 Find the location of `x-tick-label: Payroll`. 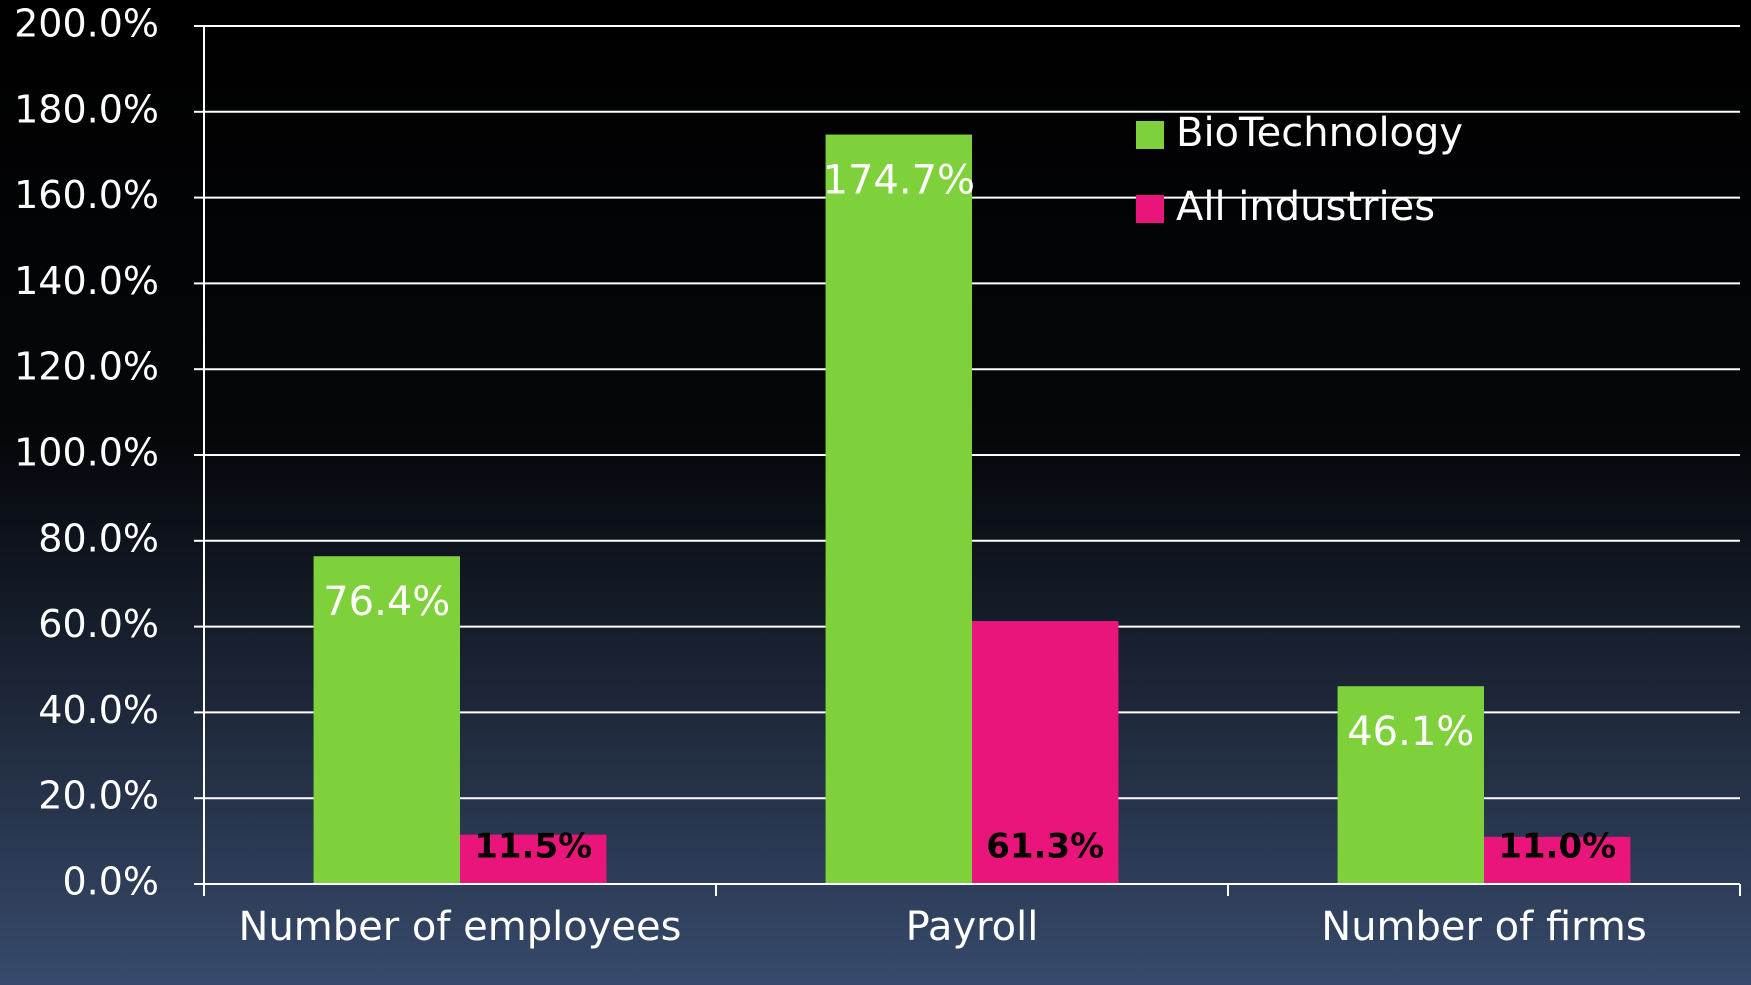

x-tick-label: Payroll is located at coordinates (972, 927).